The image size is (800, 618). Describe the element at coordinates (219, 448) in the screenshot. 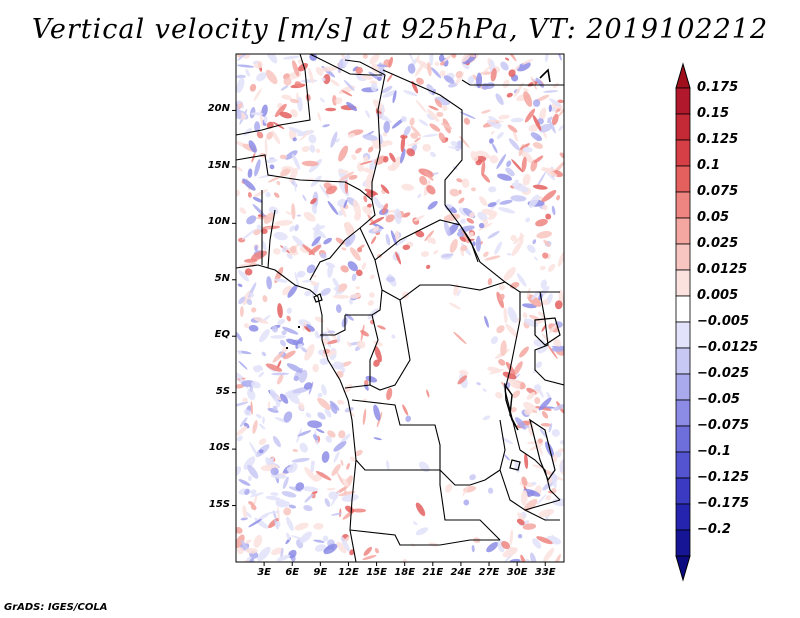

I see `lat-label: 10S` at that location.